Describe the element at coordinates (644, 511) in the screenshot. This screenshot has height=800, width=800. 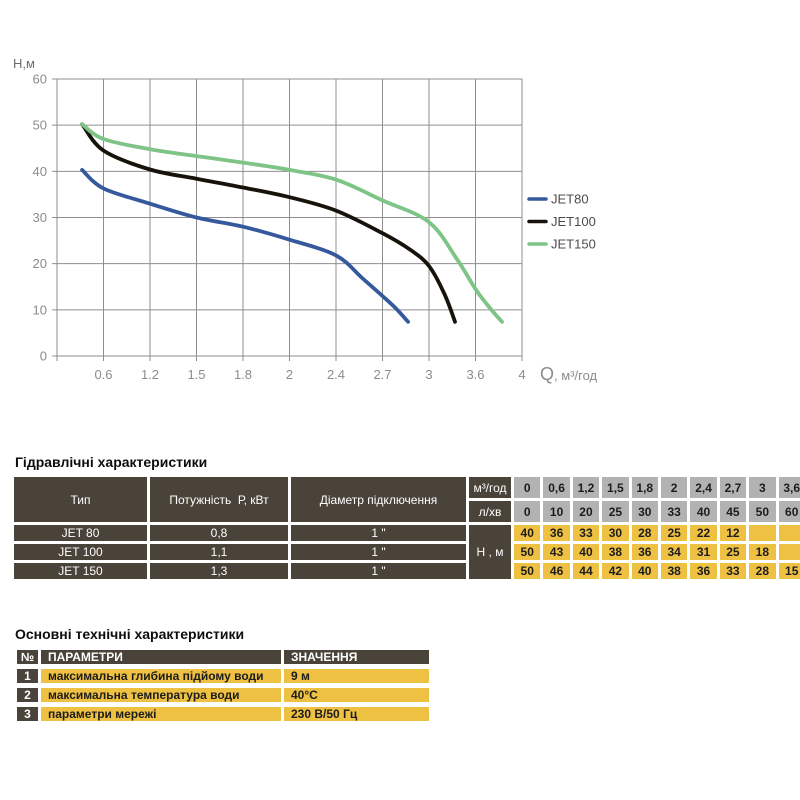
I see `lmin-value: 30` at that location.